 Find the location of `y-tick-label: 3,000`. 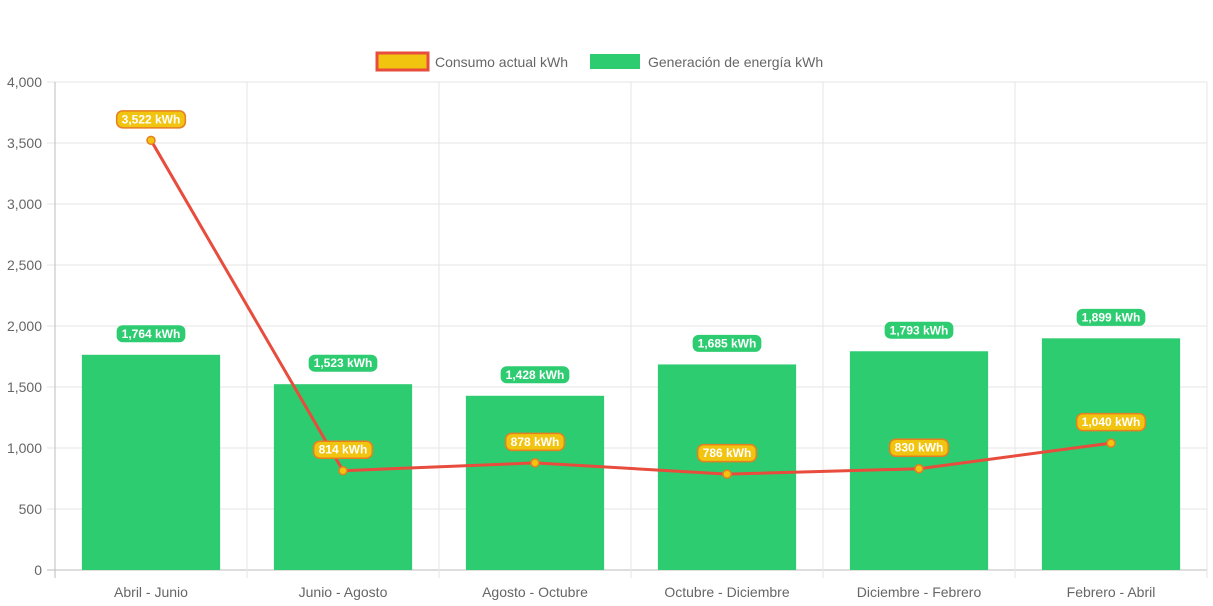

y-tick-label: 3,000 is located at coordinates (24, 204).